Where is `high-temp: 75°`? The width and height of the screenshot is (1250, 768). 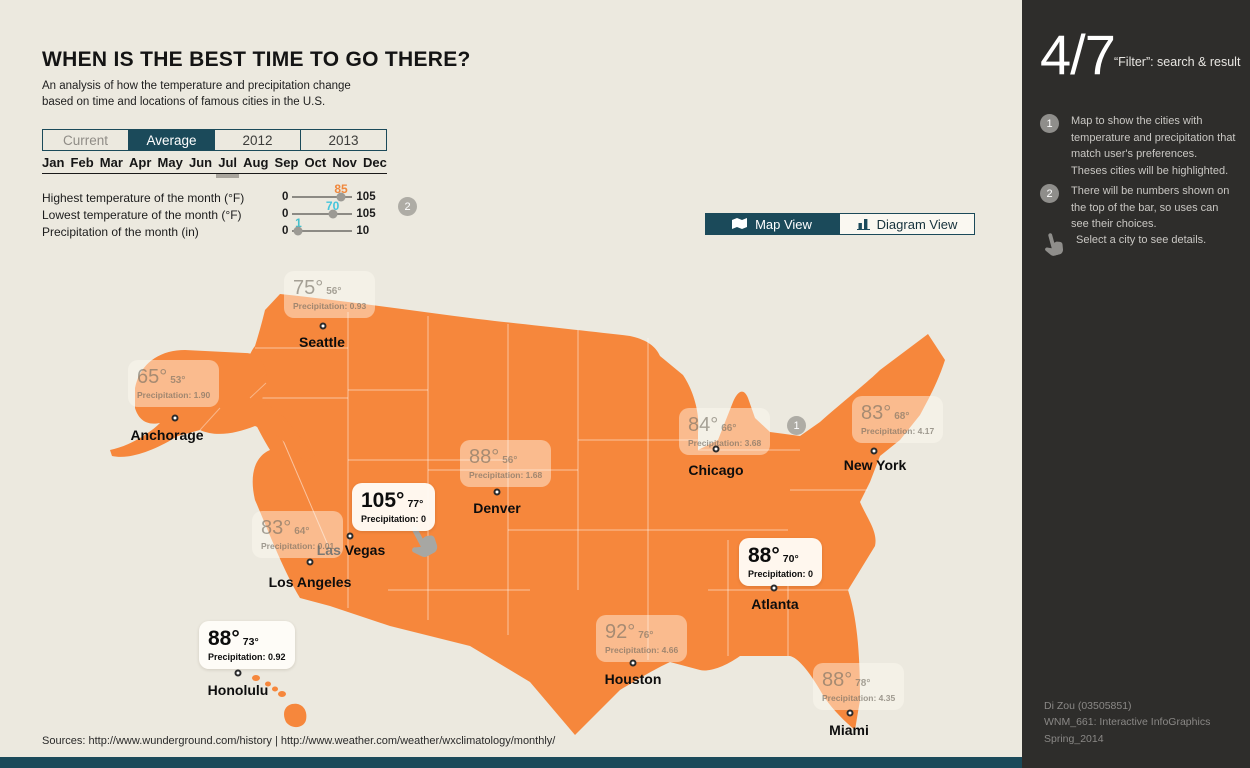 high-temp: 75° is located at coordinates (308, 288).